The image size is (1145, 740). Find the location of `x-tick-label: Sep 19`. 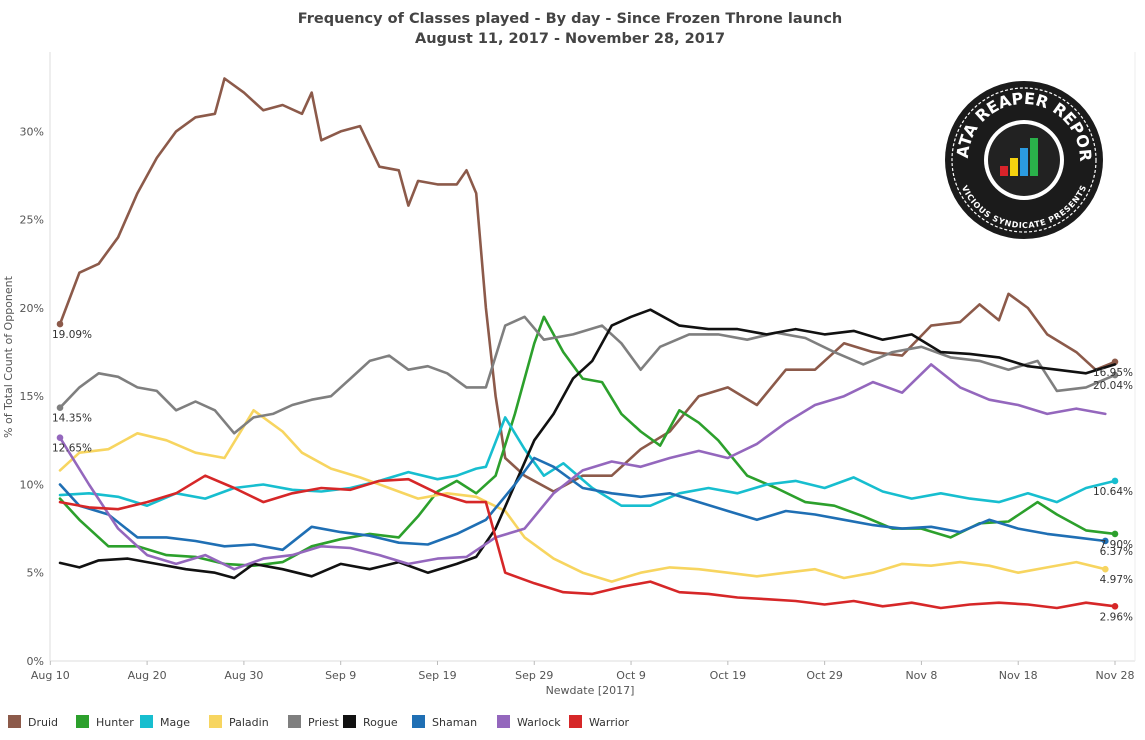

x-tick-label: Sep 19 is located at coordinates (437, 675).